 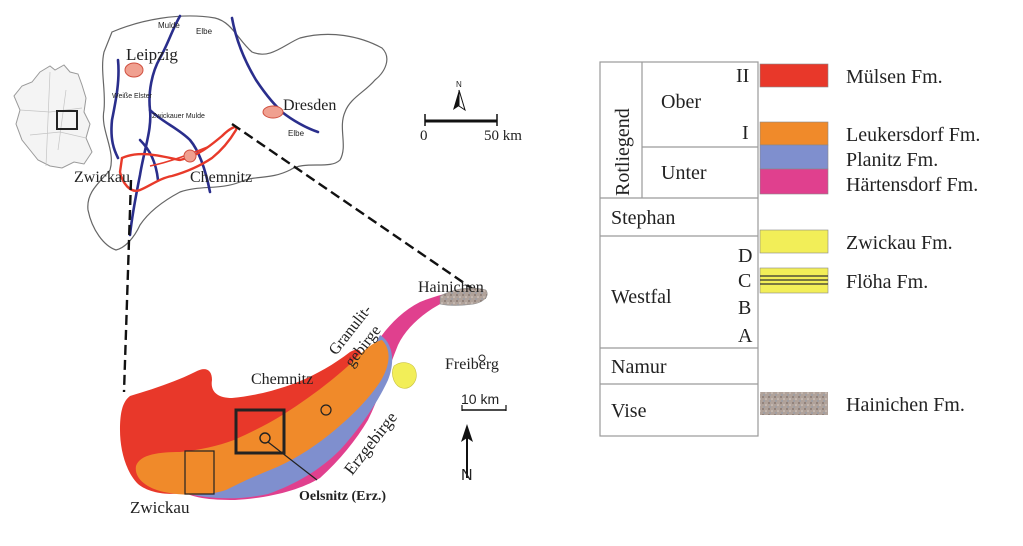 What do you see at coordinates (275, 75) in the screenshot?
I see `river-elbe` at bounding box center [275, 75].